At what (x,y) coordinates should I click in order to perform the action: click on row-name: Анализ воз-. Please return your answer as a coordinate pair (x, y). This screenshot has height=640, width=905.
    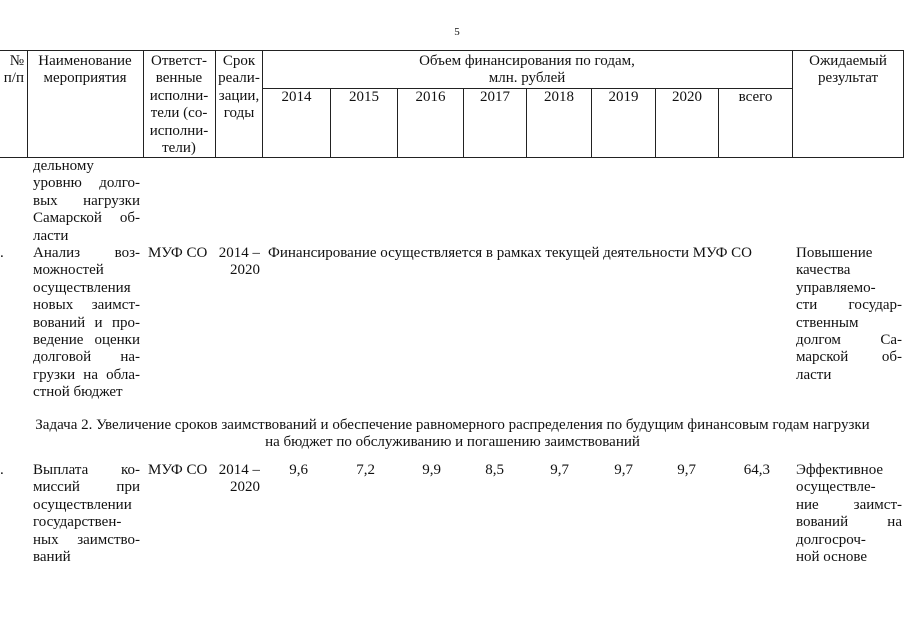
    Looking at the image, I should click on (86, 253).